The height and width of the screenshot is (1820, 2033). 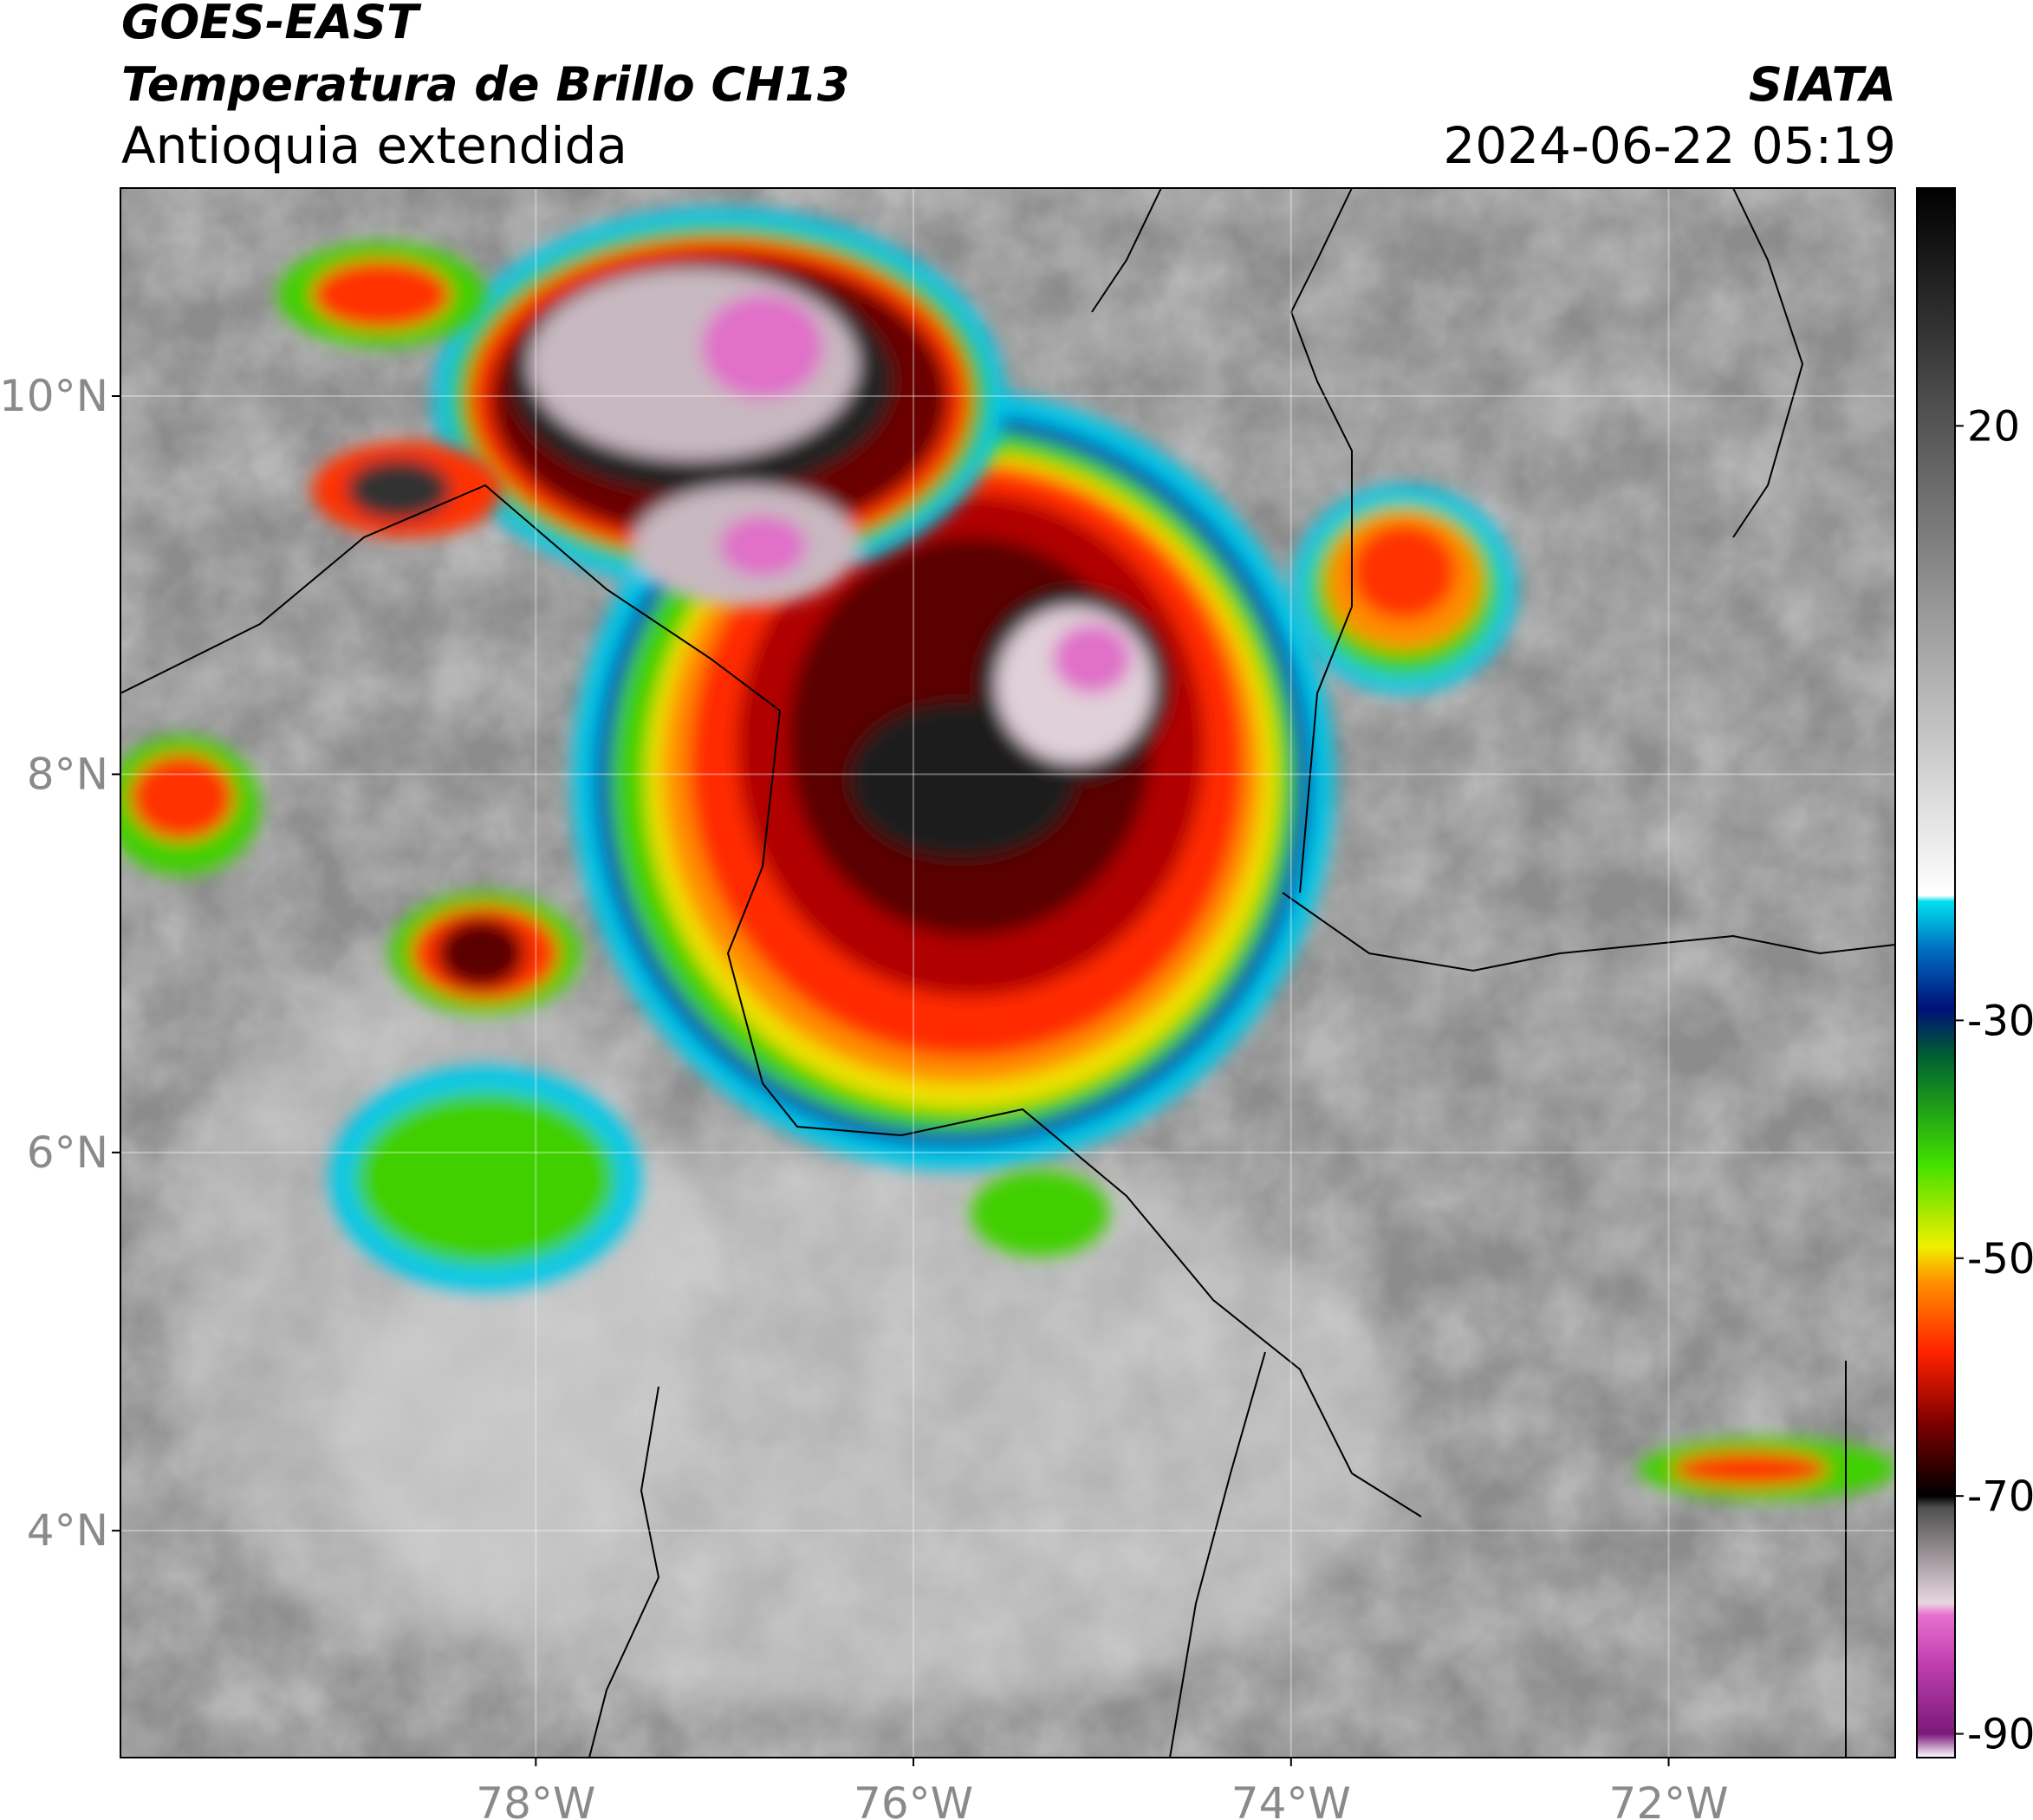 What do you see at coordinates (485, 84) in the screenshot?
I see `product-title: Temperatura de Brillo CH13` at bounding box center [485, 84].